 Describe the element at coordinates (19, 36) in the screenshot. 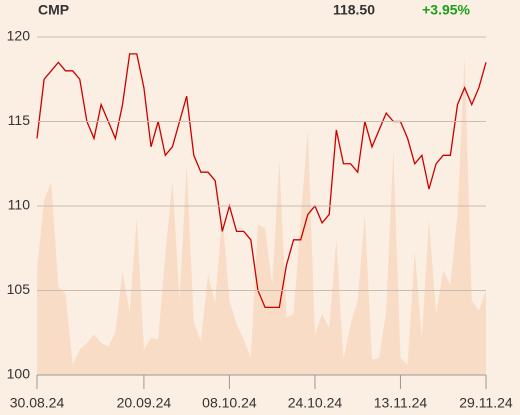

I see `y-tick-label: 120` at that location.